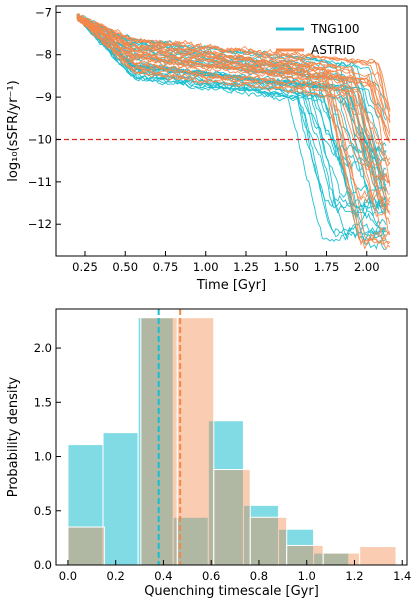 The width and height of the screenshot is (415, 600). I want to click on bottom-x-tick-label: 0.6, so click(211, 576).